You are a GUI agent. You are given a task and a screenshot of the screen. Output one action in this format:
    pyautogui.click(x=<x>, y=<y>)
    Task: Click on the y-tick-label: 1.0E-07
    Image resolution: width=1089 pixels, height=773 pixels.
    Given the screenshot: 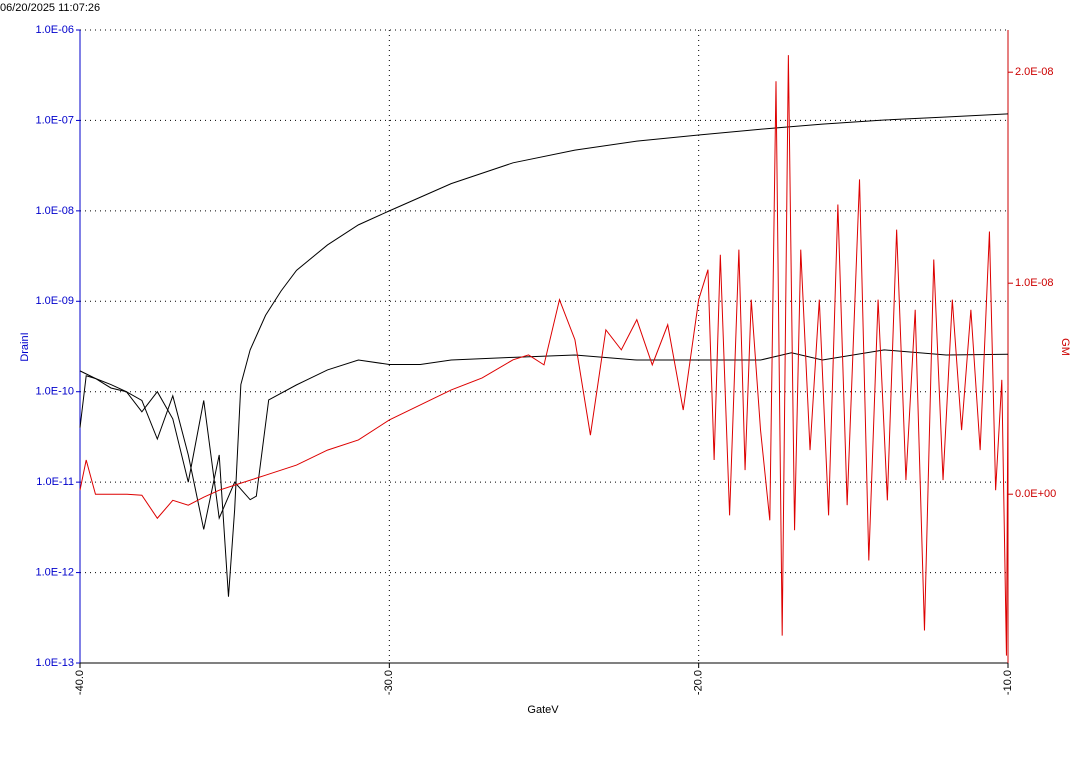 What is the action you would take?
    pyautogui.click(x=54, y=120)
    